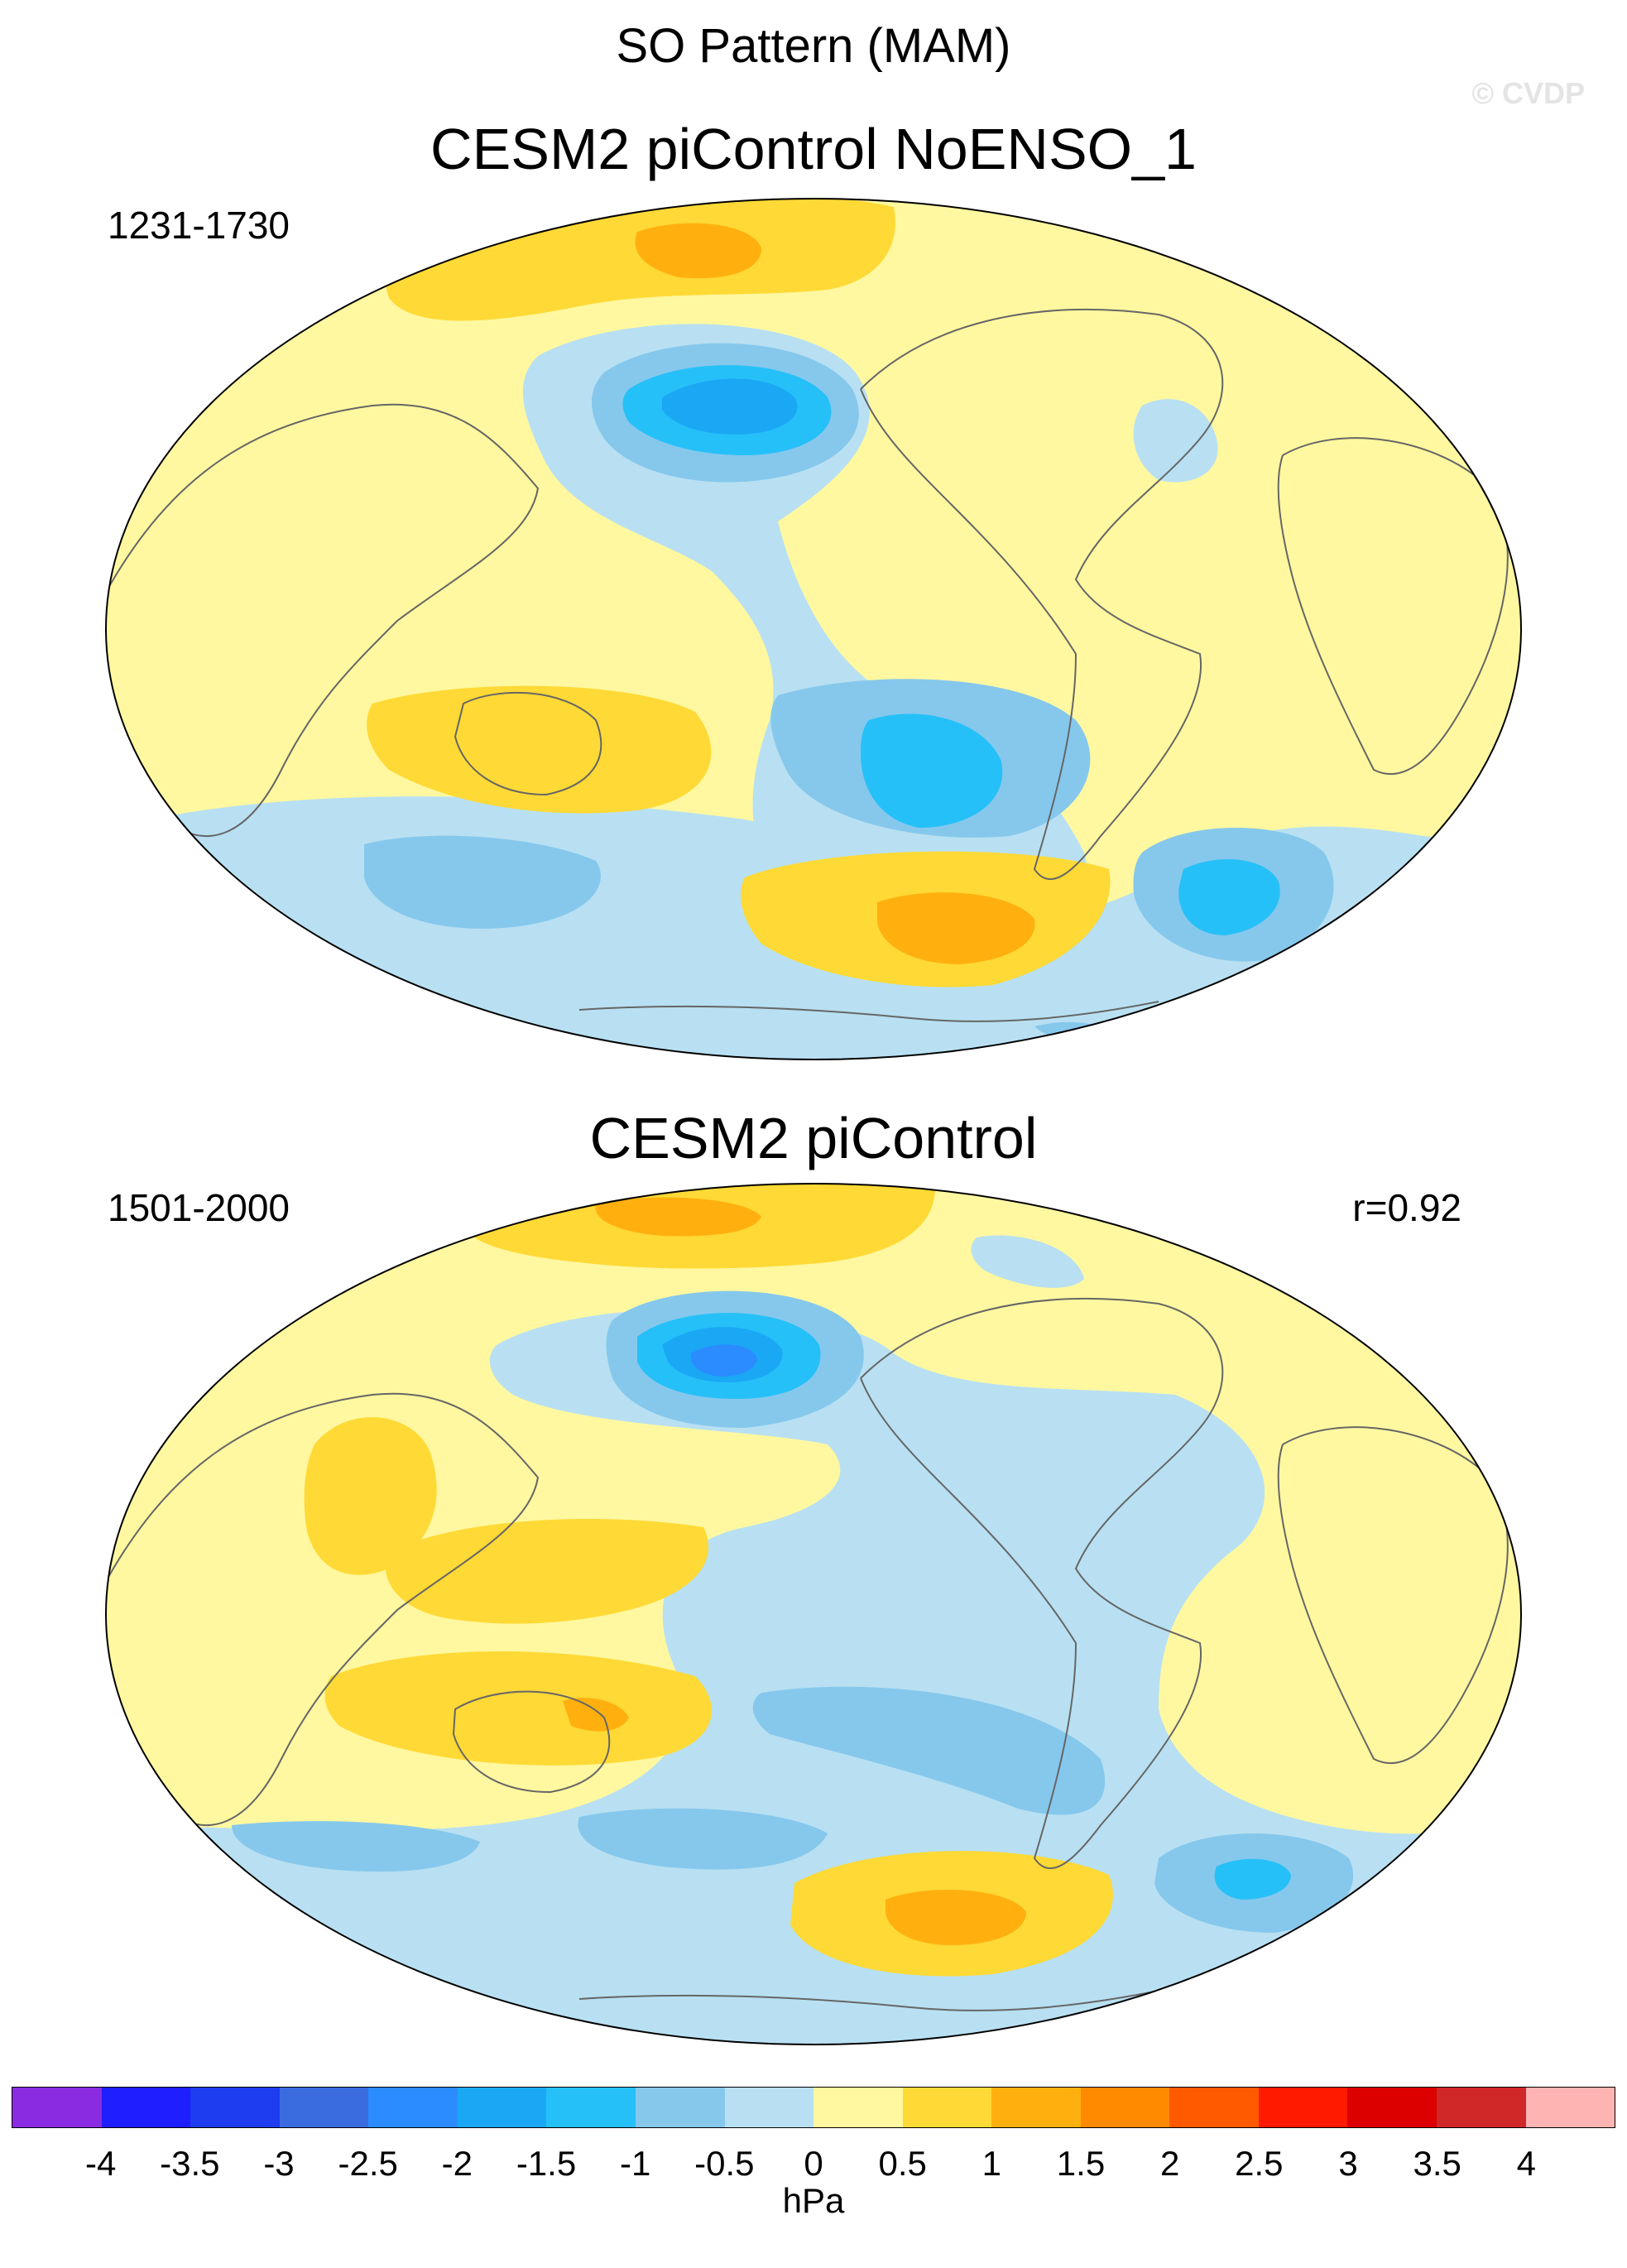  Describe the element at coordinates (199, 1207) in the screenshot. I see `panel-2-period: 1501-2000` at that location.